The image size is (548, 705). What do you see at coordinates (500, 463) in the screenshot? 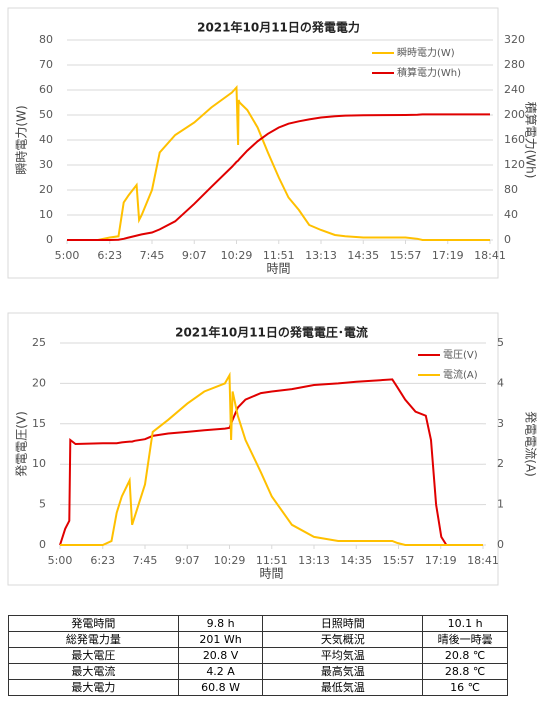
I see `y2-tick-label: 2` at bounding box center [500, 463].